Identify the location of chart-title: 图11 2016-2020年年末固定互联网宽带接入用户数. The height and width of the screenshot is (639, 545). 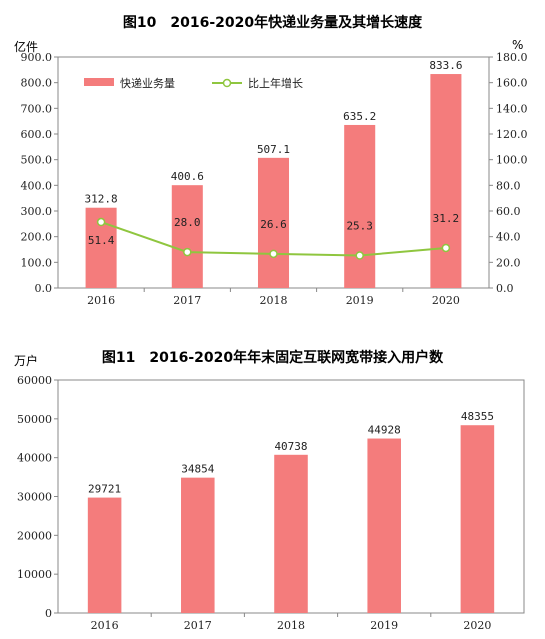
(272, 358).